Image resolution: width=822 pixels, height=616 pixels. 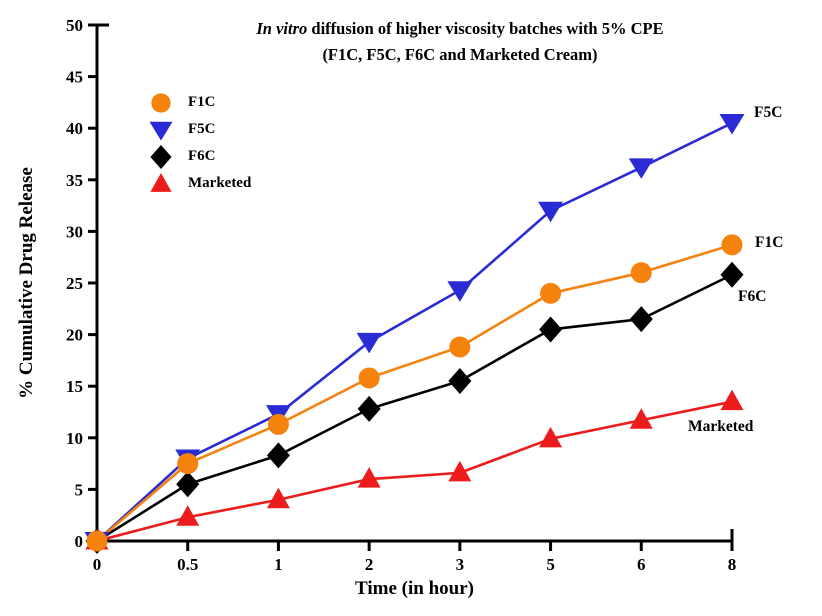 What do you see at coordinates (187, 564) in the screenshot?
I see `svg-text: 0.5` at bounding box center [187, 564].